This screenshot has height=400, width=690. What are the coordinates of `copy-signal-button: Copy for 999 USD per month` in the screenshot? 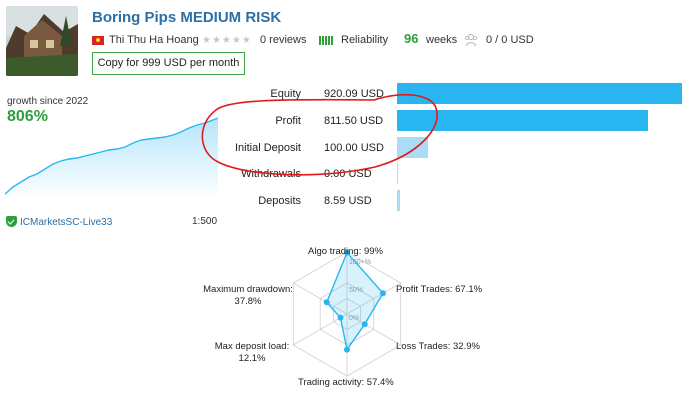 It's located at (168, 63).